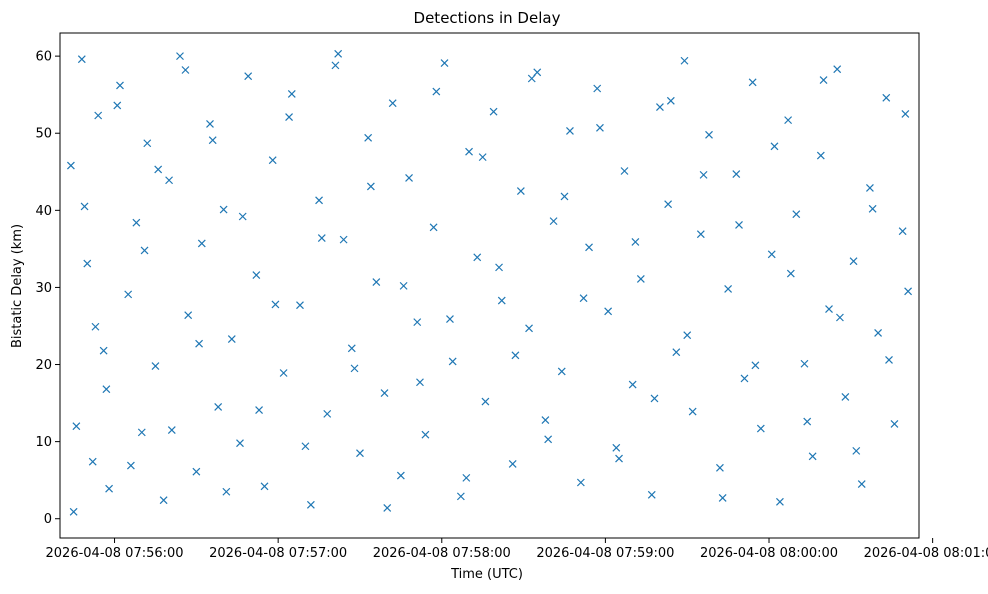 The image size is (988, 594). I want to click on x-tick-label: 2026-04-08 07:57:00, so click(278, 553).